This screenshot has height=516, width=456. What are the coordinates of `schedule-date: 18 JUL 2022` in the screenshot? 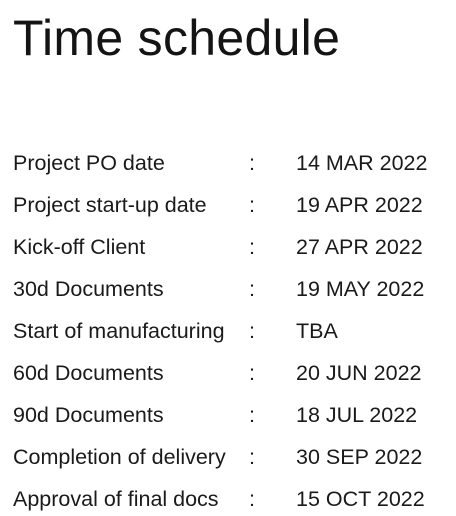 It's located at (357, 415).